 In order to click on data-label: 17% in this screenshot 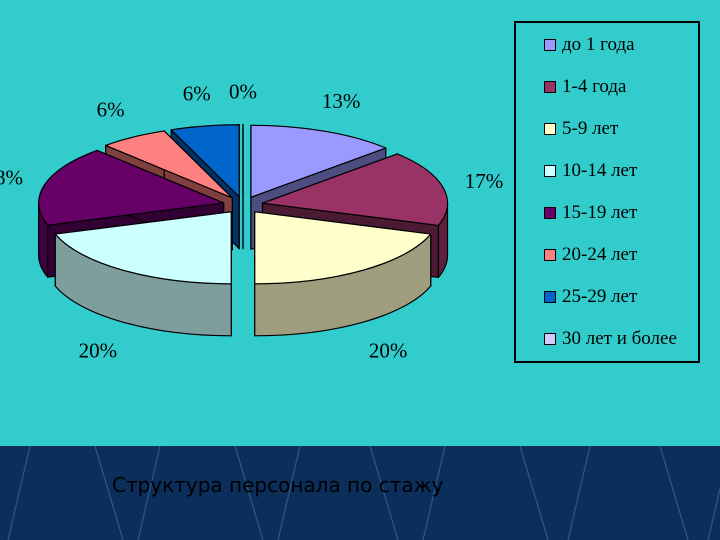, I will do `click(484, 181)`.